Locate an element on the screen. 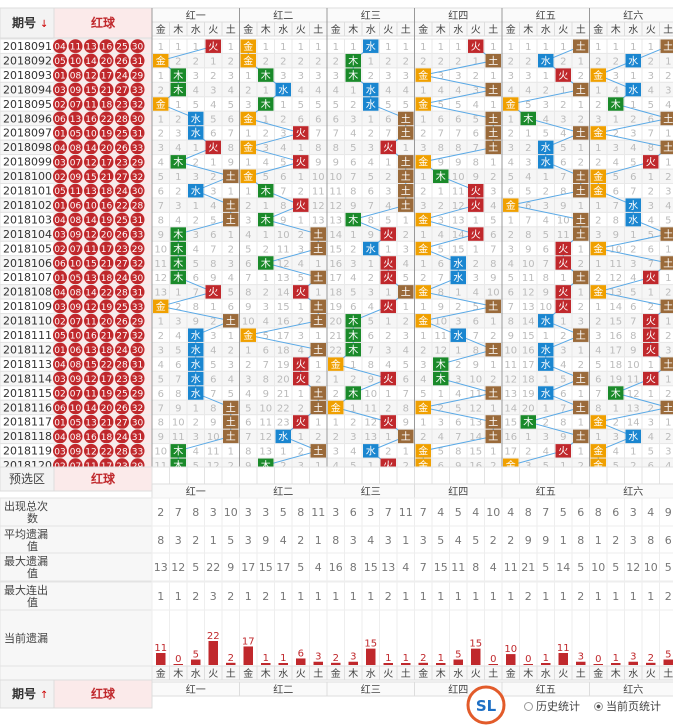  issue-number: 2018117 is located at coordinates (27, 422).